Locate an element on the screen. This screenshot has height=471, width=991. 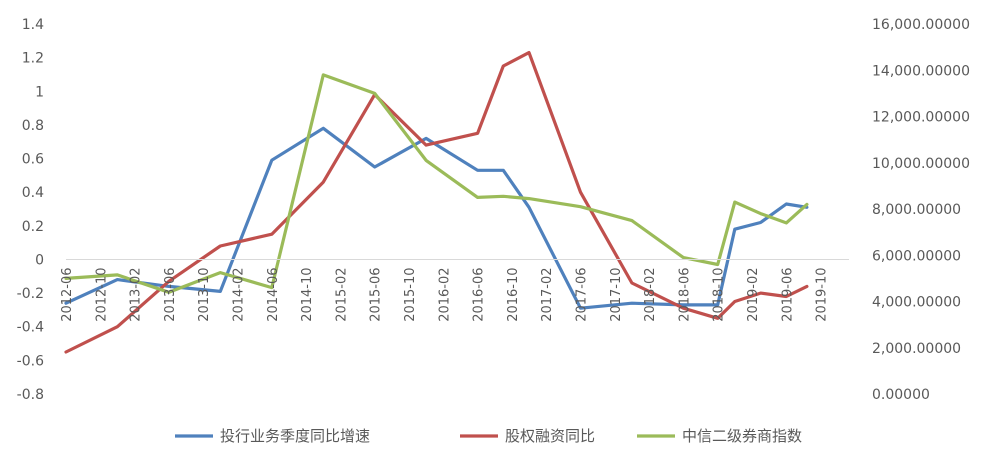
x-tick-label: 2019-02 is located at coordinates (753, 294).